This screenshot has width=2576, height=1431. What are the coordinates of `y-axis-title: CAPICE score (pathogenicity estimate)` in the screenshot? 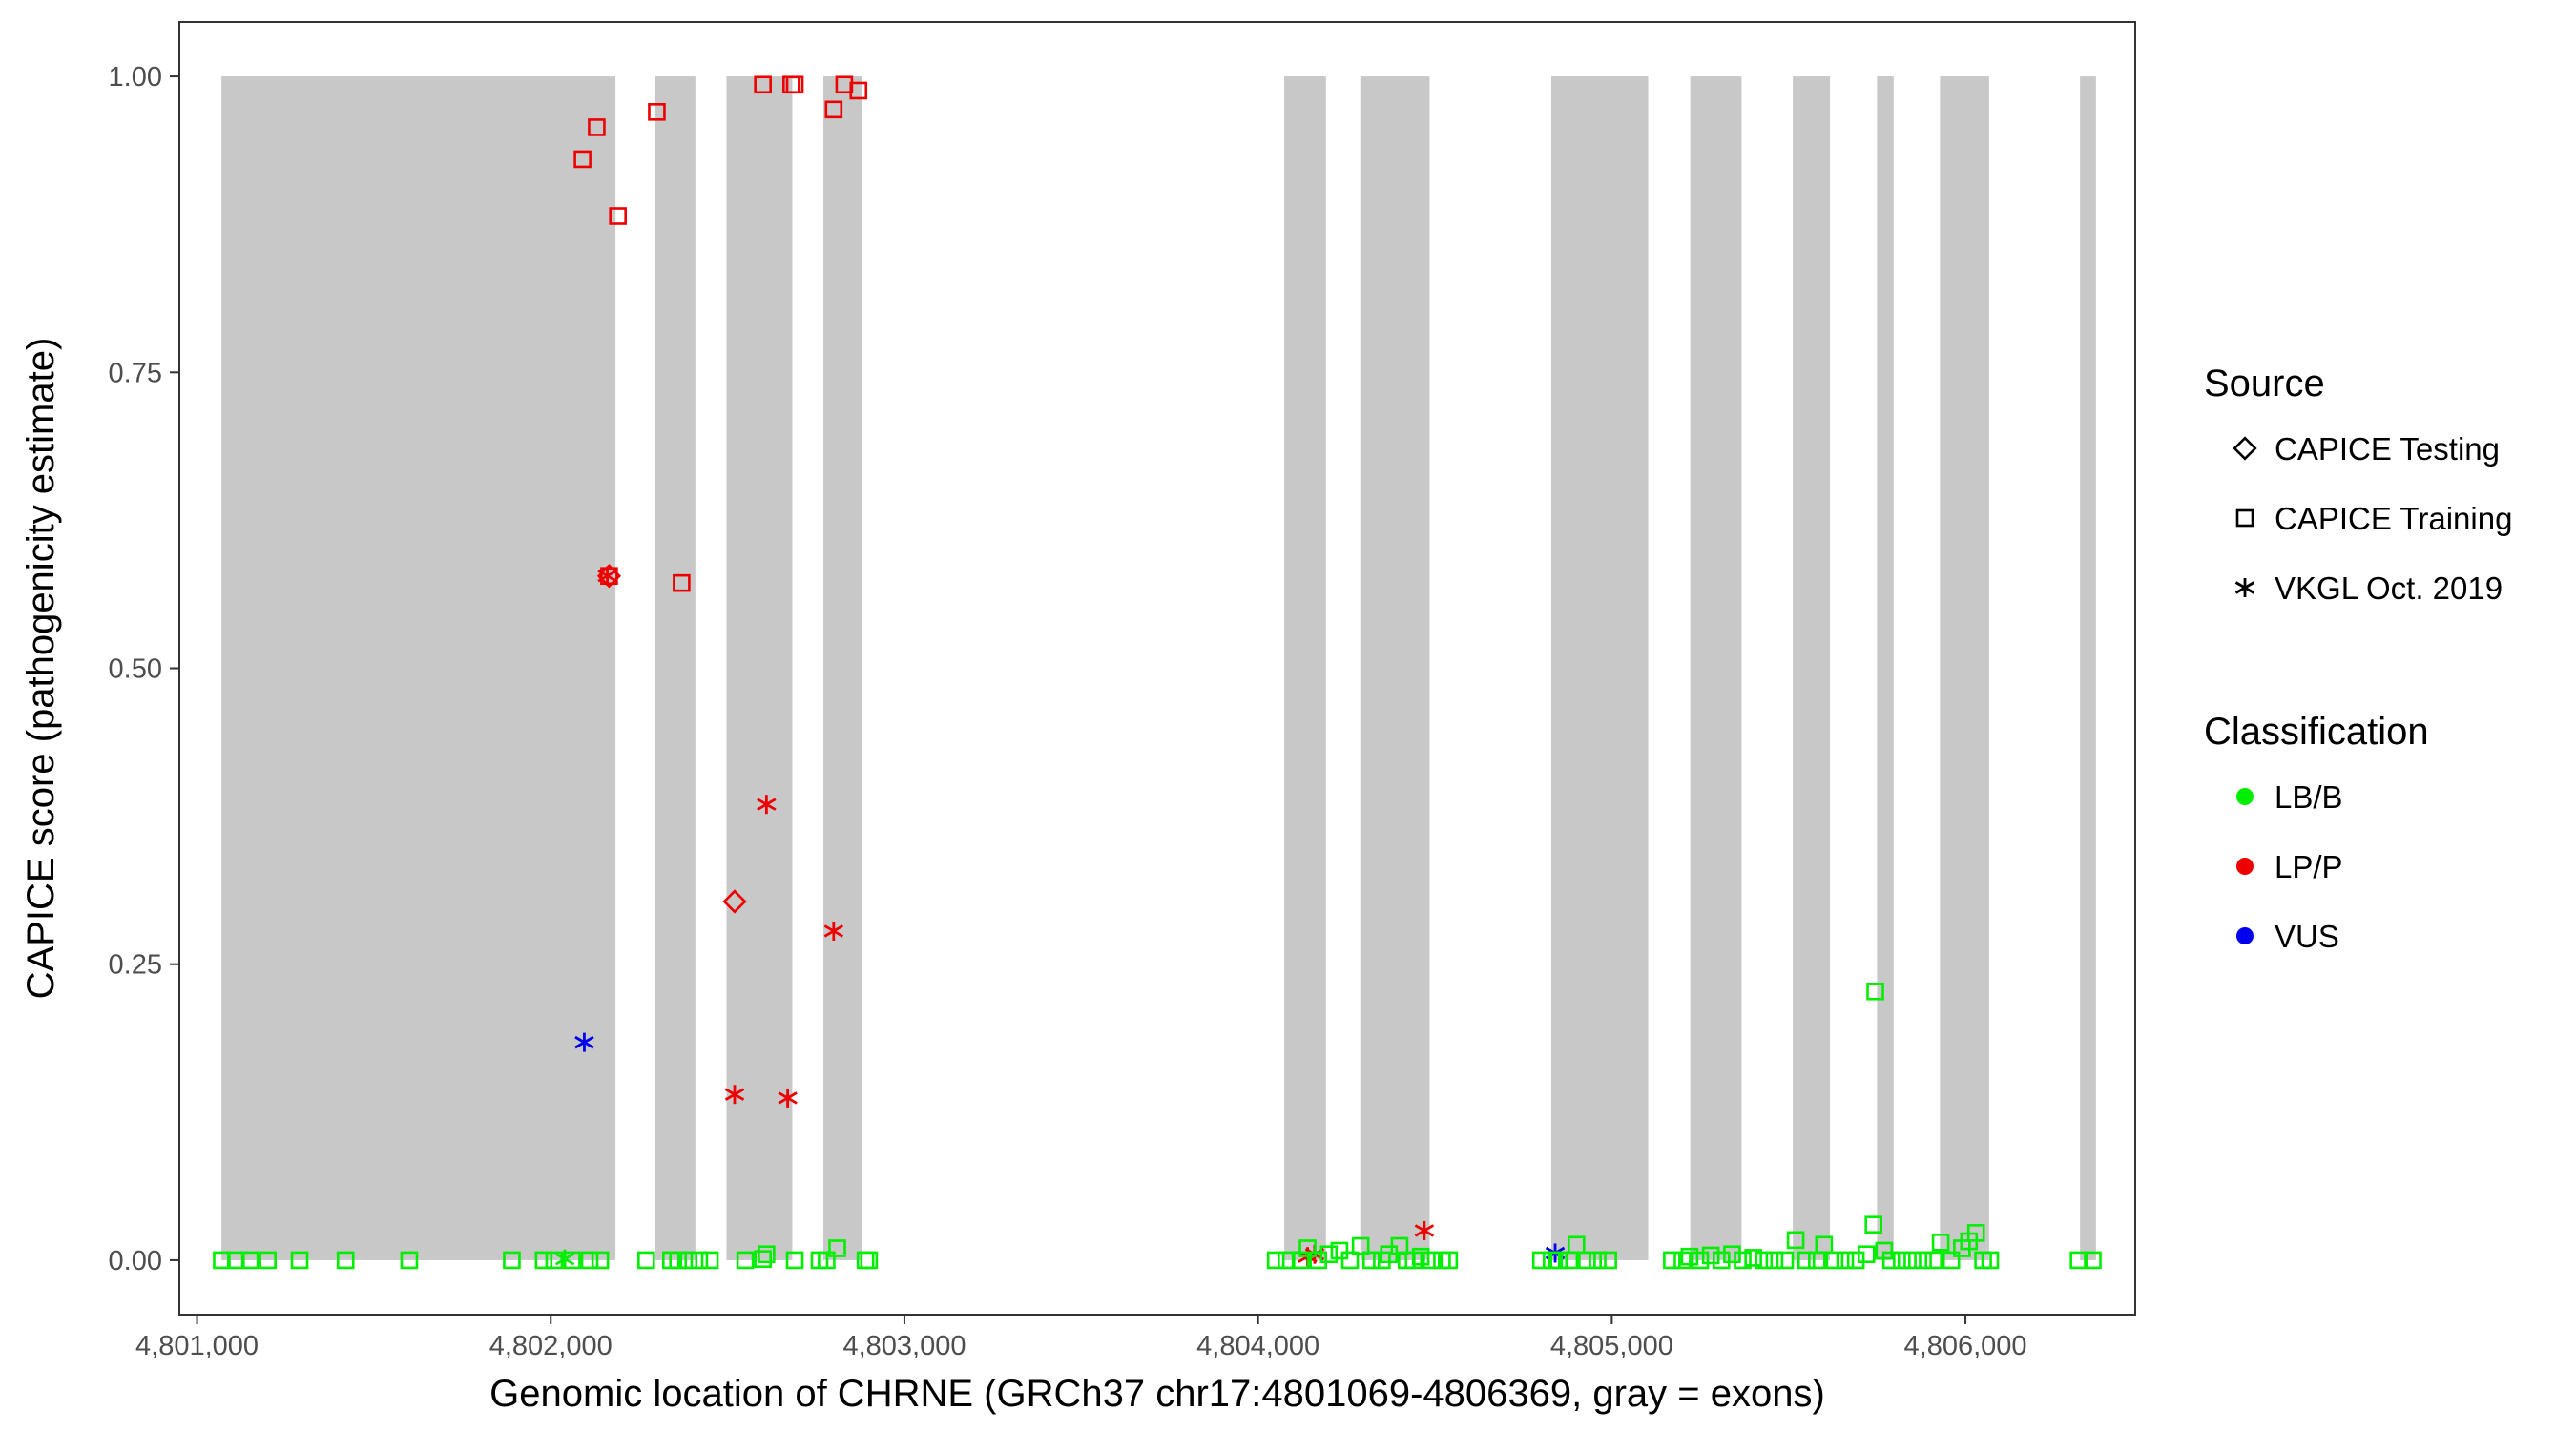 It's located at (41, 669).